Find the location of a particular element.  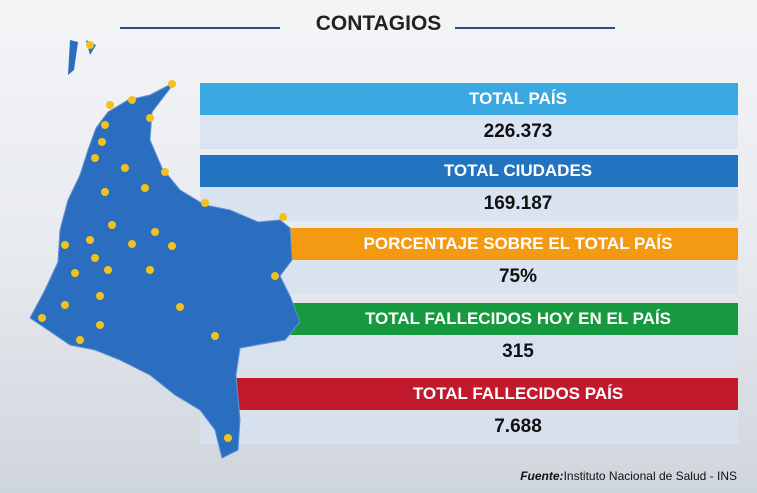

stat-value: 7.688 is located at coordinates (469, 427).